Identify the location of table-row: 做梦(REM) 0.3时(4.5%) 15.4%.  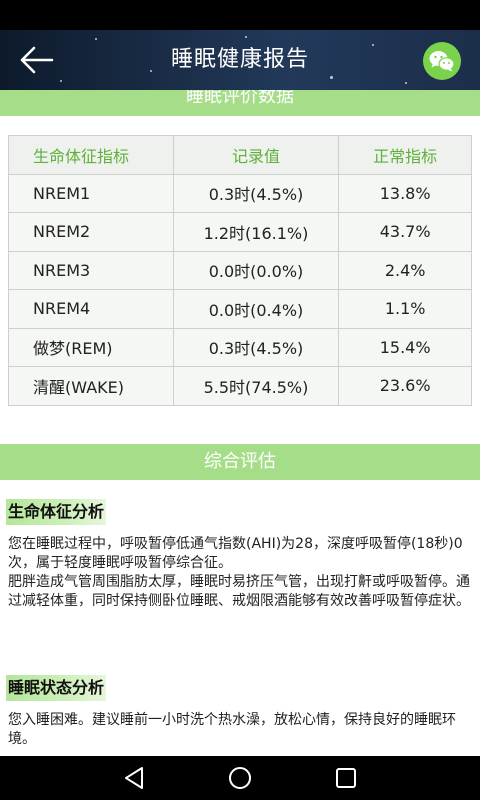
(240, 347).